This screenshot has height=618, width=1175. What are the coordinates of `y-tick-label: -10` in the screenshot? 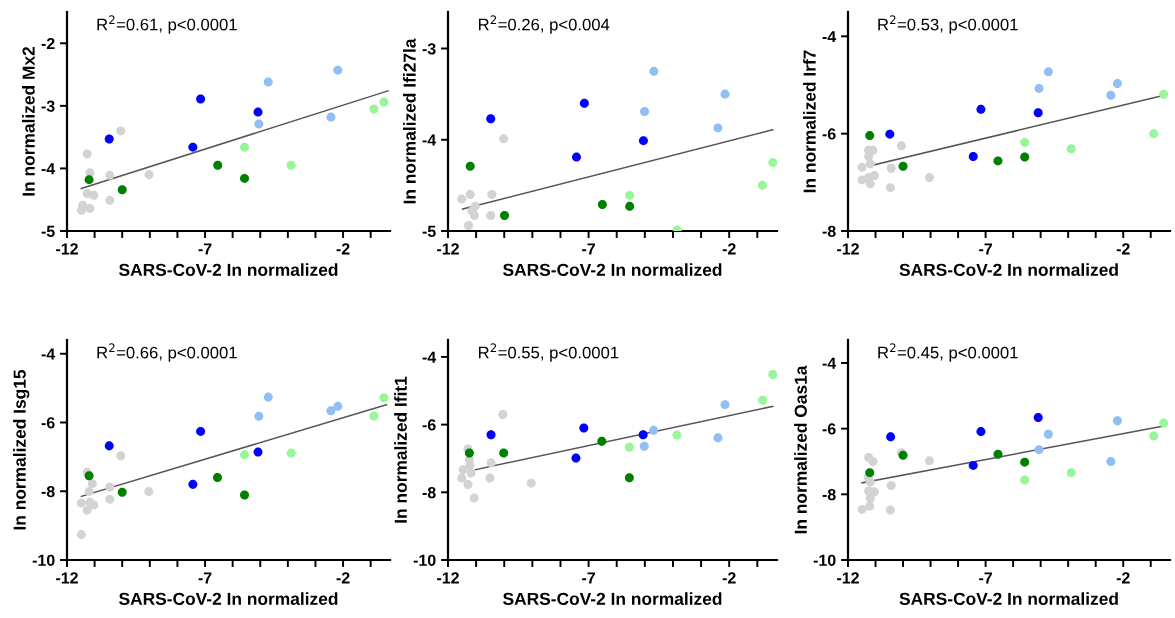 It's located at (43, 560).